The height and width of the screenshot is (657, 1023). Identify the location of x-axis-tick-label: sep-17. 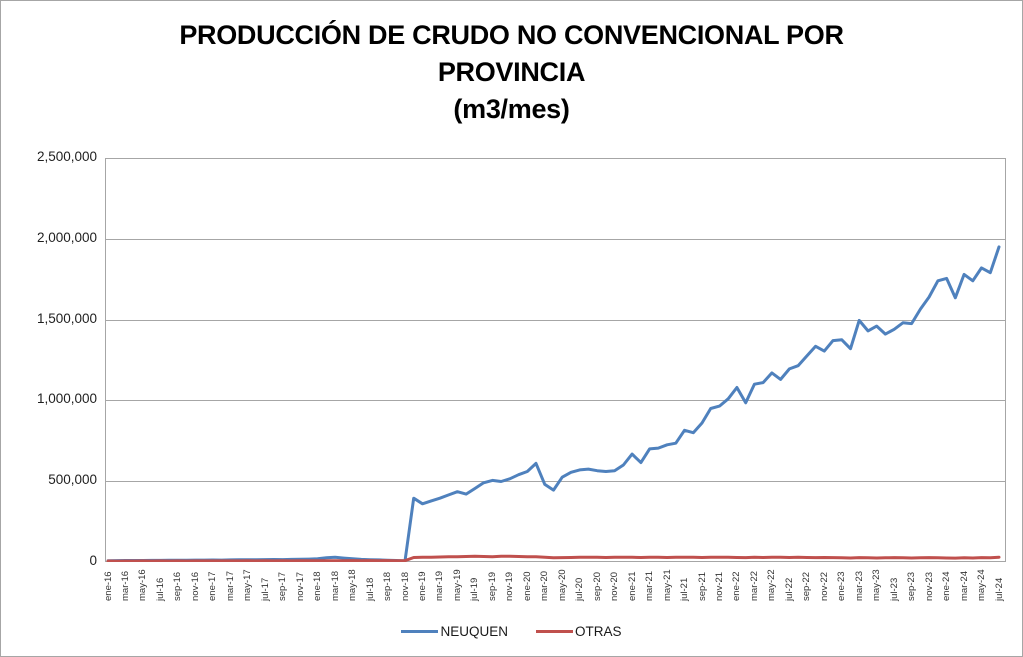
(283, 586).